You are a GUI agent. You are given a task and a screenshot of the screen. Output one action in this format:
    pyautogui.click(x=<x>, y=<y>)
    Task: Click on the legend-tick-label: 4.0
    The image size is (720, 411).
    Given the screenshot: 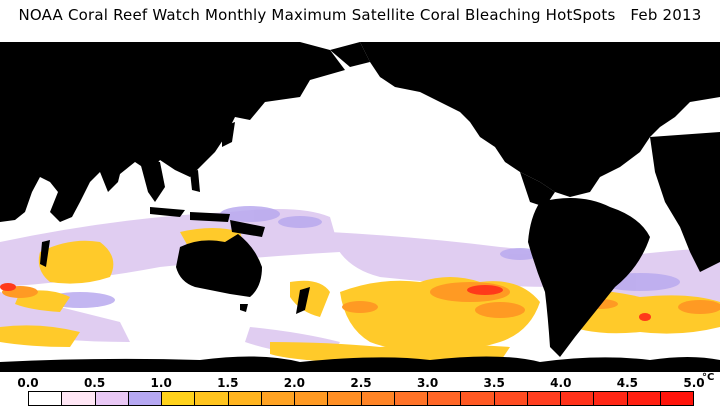 What is the action you would take?
    pyautogui.click(x=561, y=383)
    